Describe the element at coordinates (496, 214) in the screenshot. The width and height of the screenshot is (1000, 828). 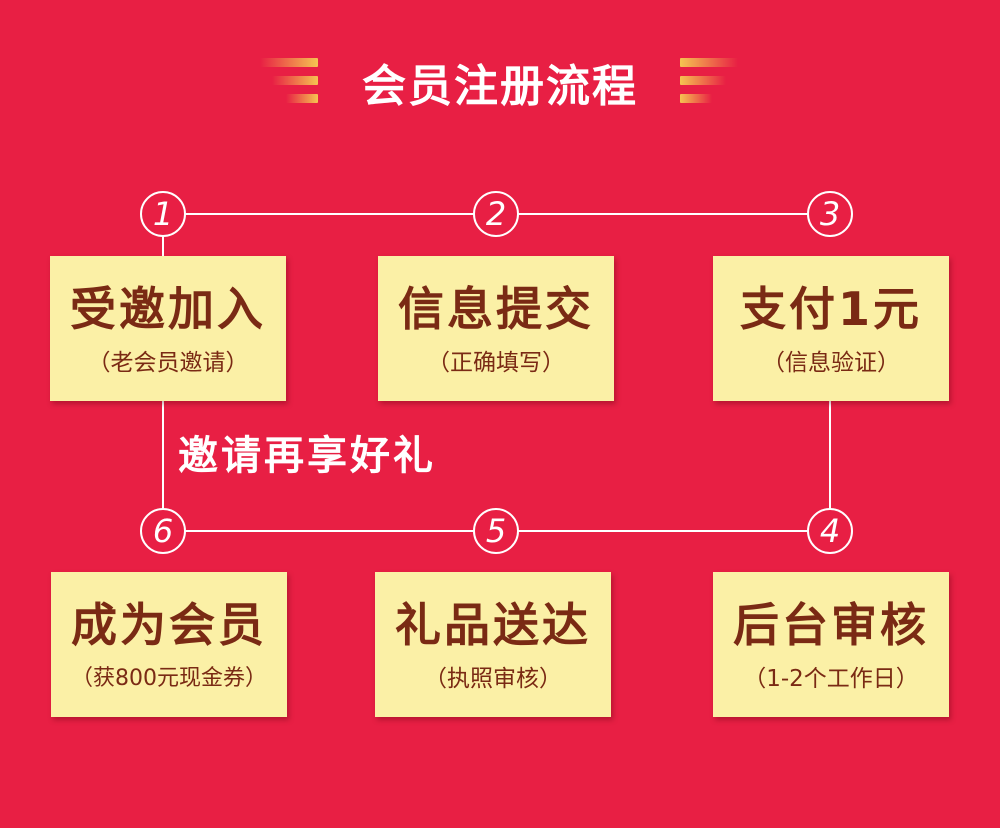
I see `step-2-number: 2` at that location.